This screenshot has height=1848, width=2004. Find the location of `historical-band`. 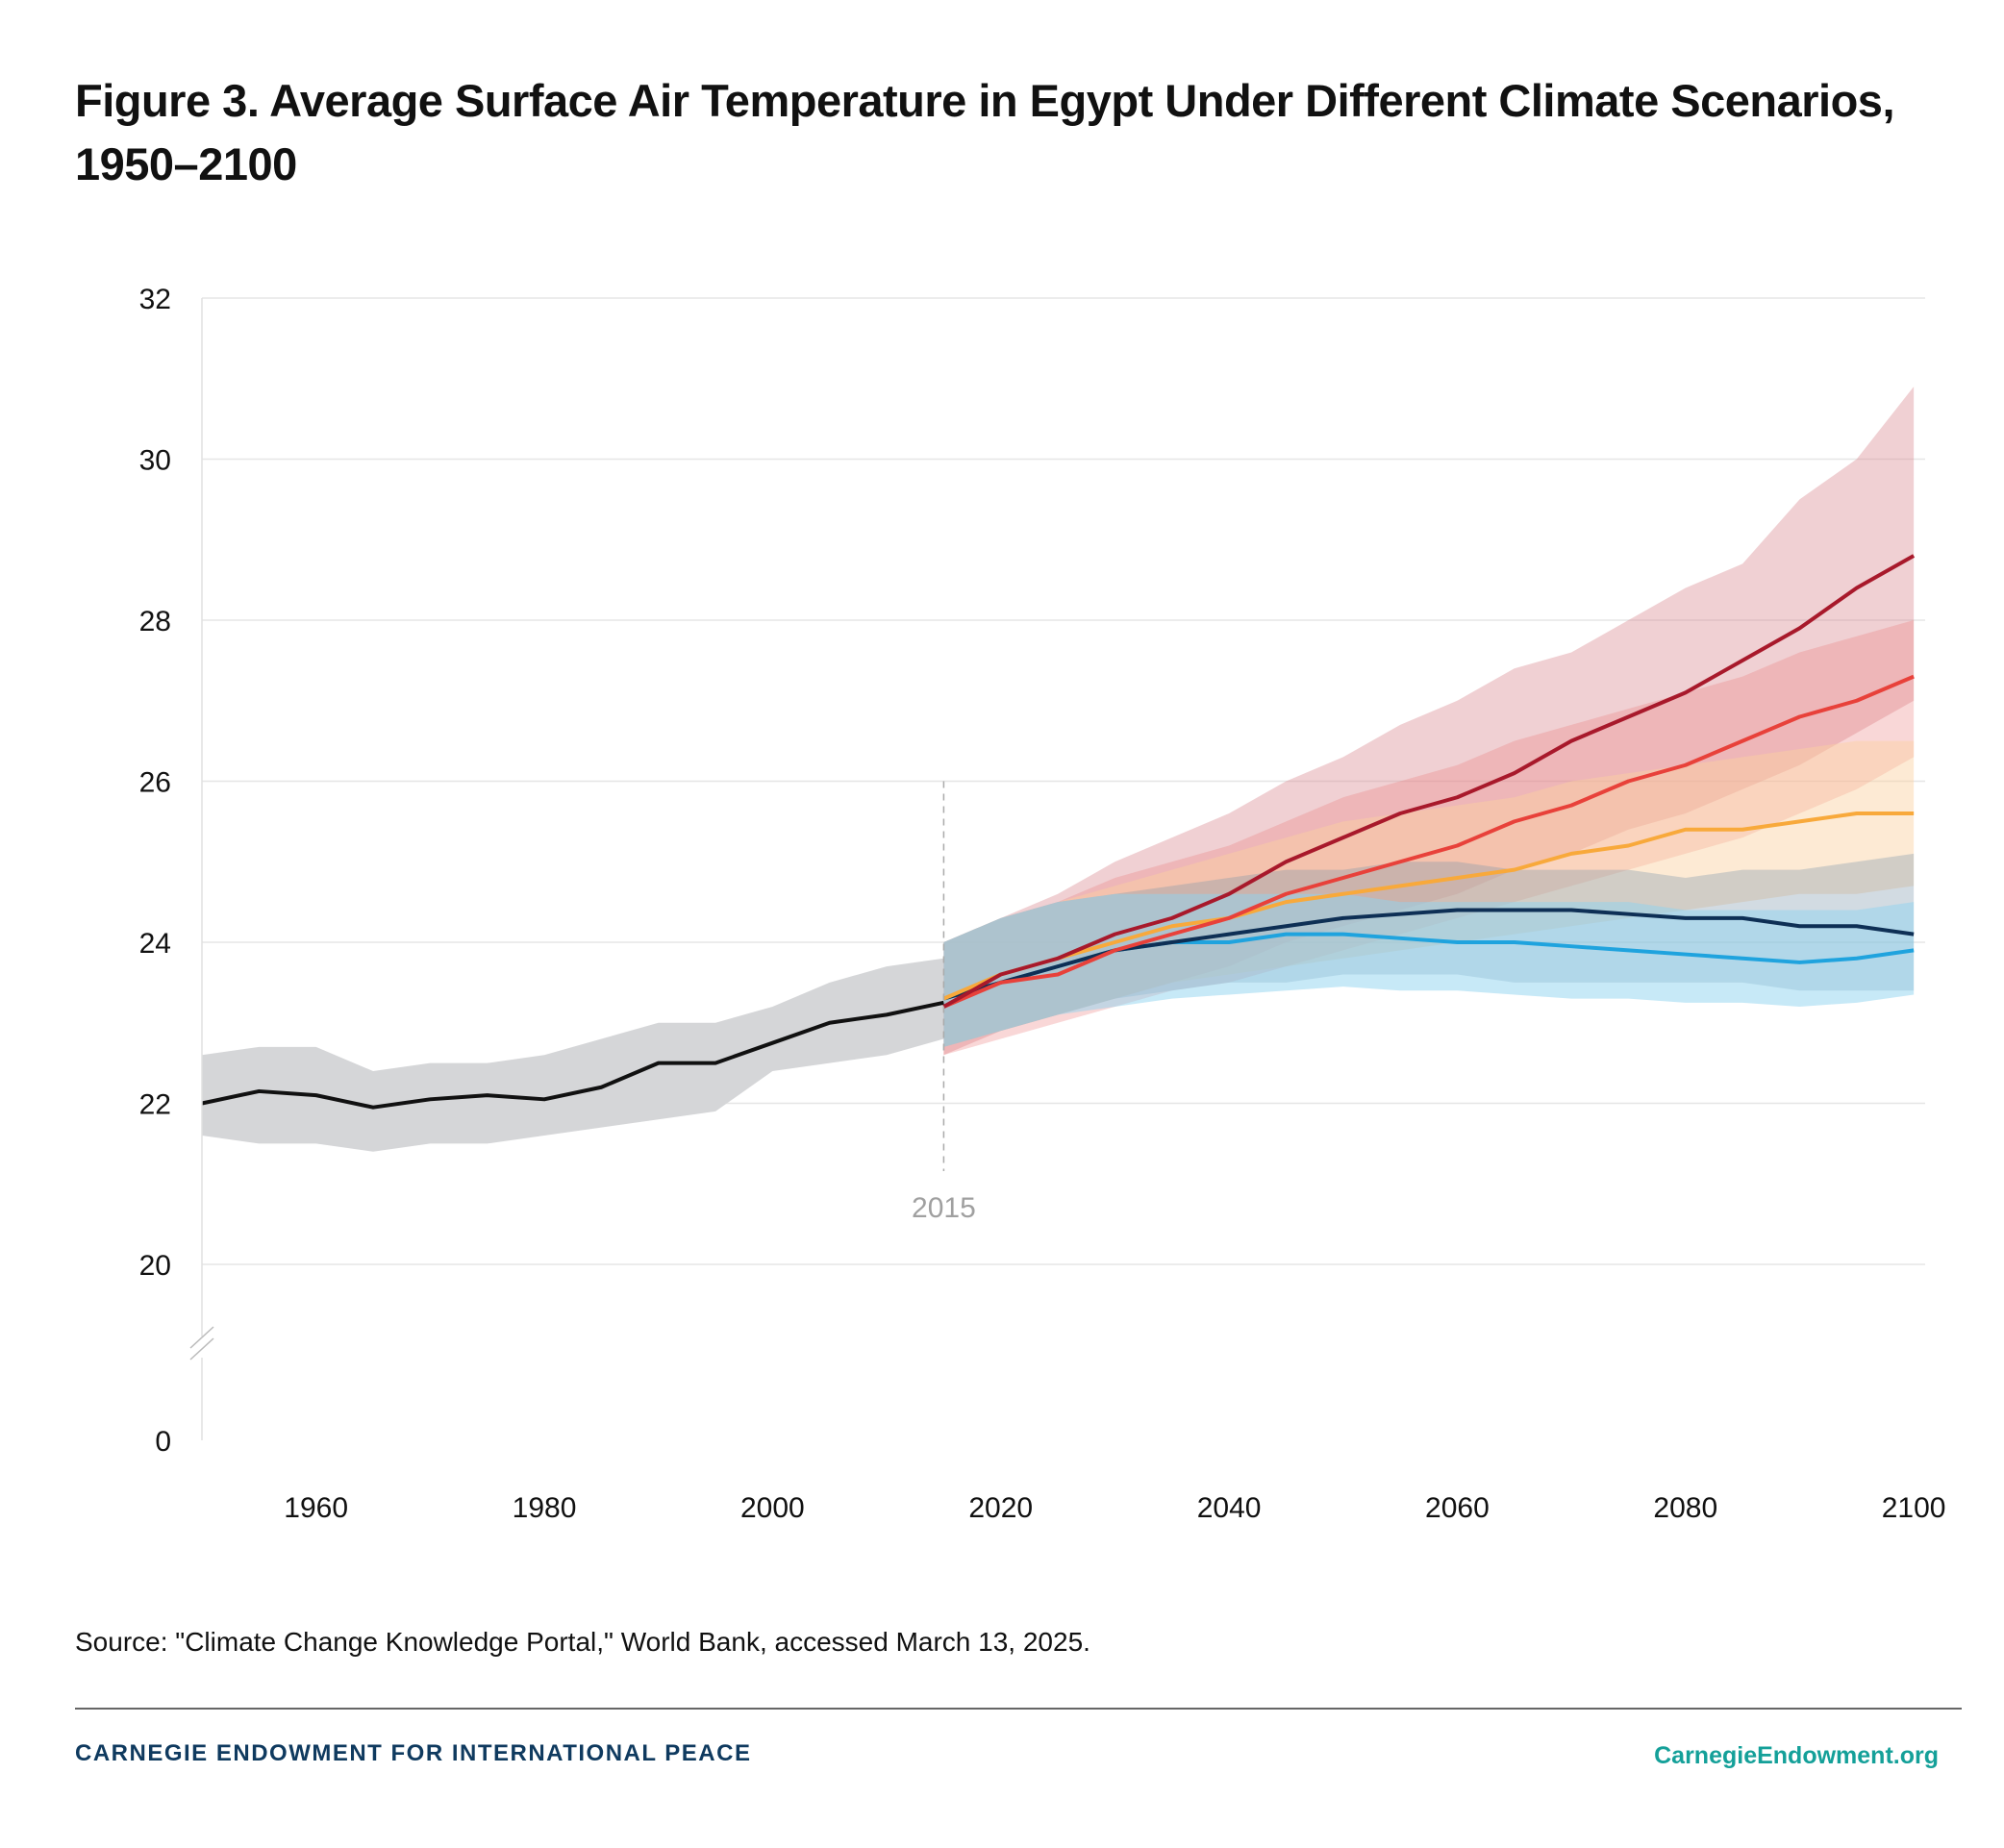

historical-band is located at coordinates (573, 1055).